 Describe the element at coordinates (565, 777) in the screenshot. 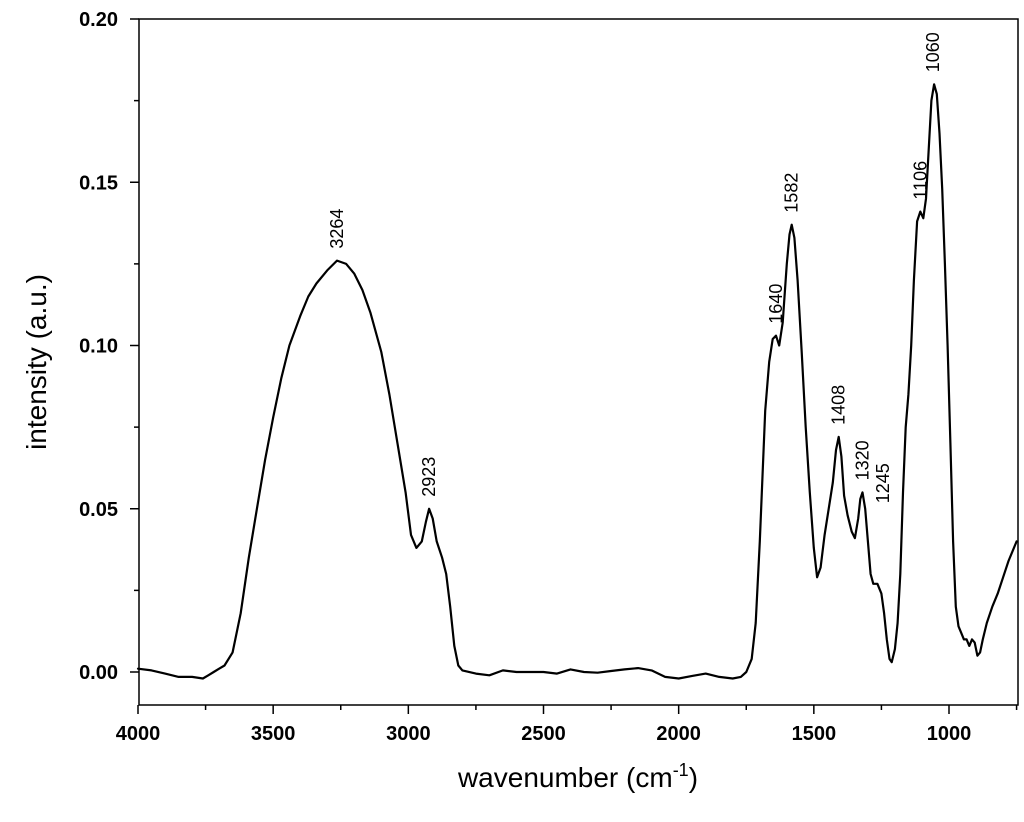

I see `x-axis-title-main: wavenumber (cm` at that location.